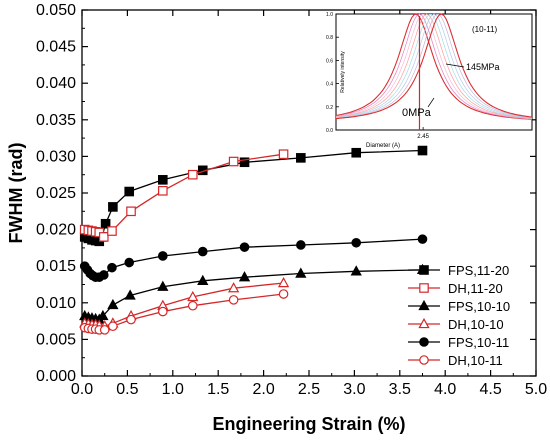 This screenshot has width=550, height=442. Describe the element at coordinates (56, 120) in the screenshot. I see `y-tick-label: 0.035` at that location.